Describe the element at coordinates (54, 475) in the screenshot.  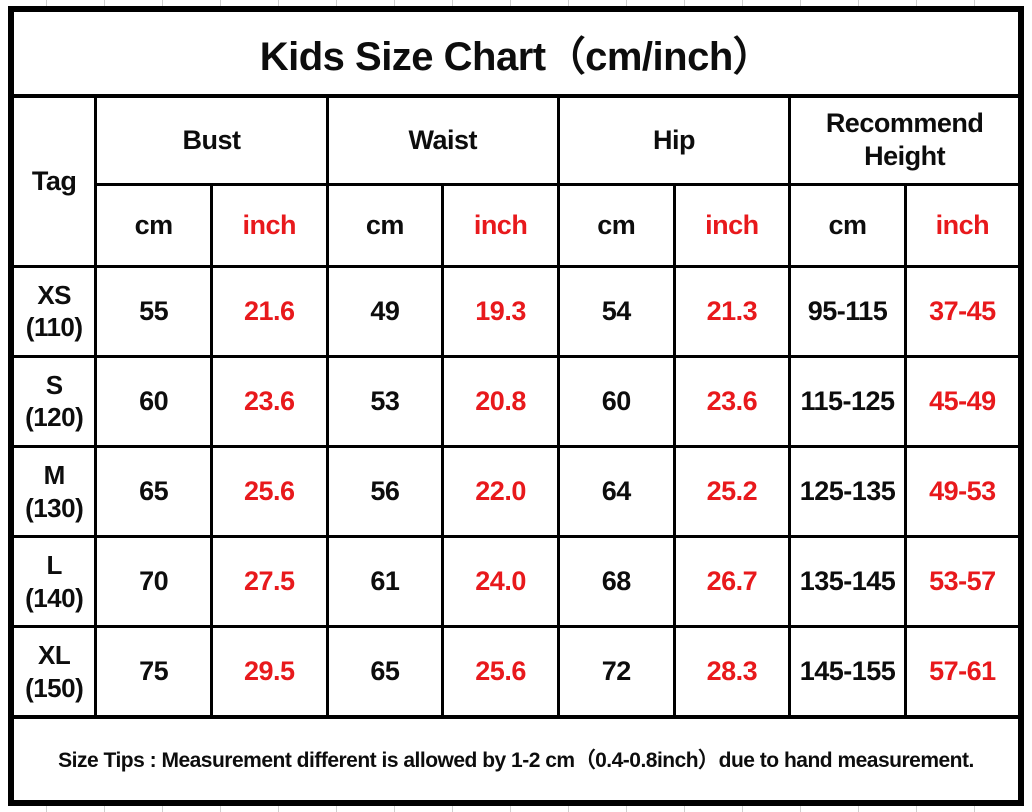
I see `size-tag: M` at that location.